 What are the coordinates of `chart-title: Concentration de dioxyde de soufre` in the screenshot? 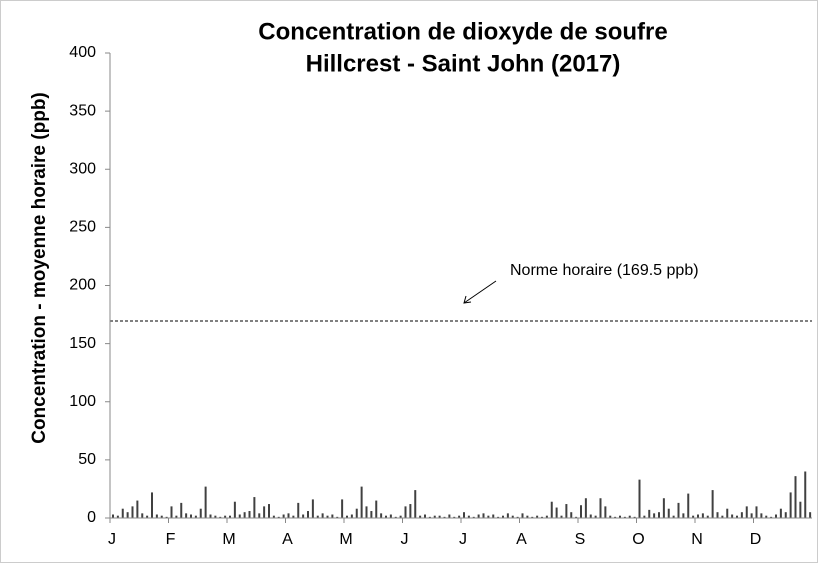 It's located at (462, 31).